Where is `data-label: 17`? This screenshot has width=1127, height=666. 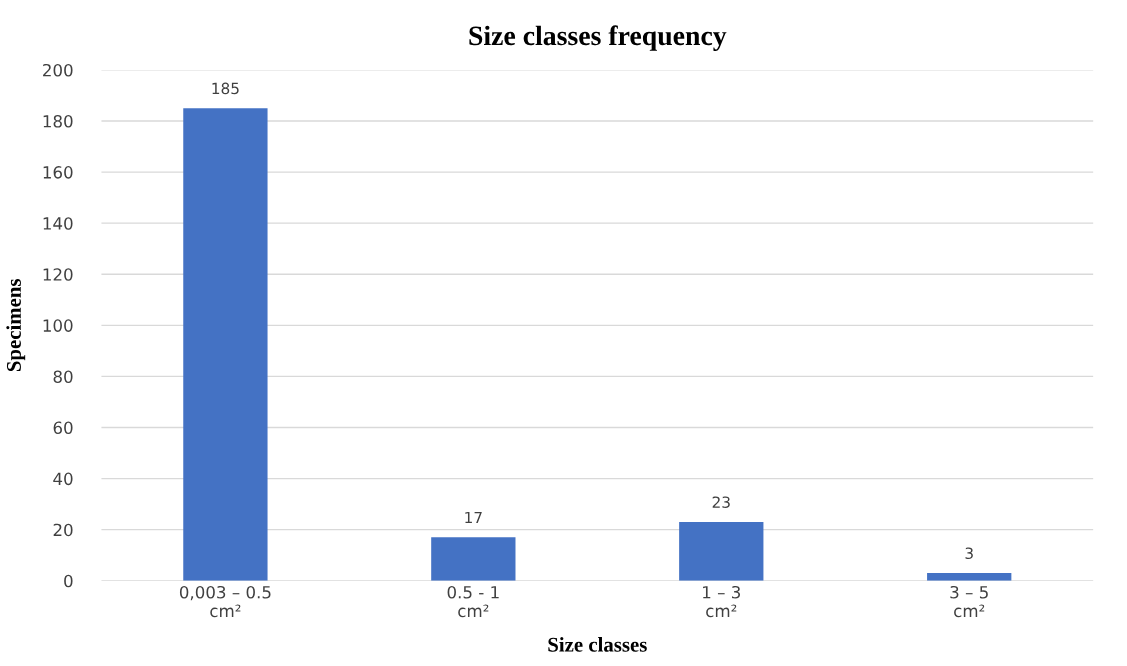 data-label: 17 is located at coordinates (473, 517).